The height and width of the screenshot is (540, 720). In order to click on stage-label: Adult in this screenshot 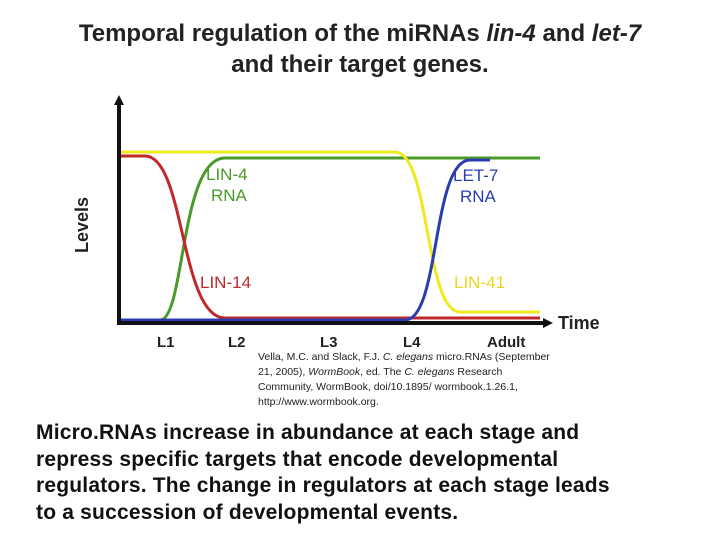, I will do `click(506, 342)`.